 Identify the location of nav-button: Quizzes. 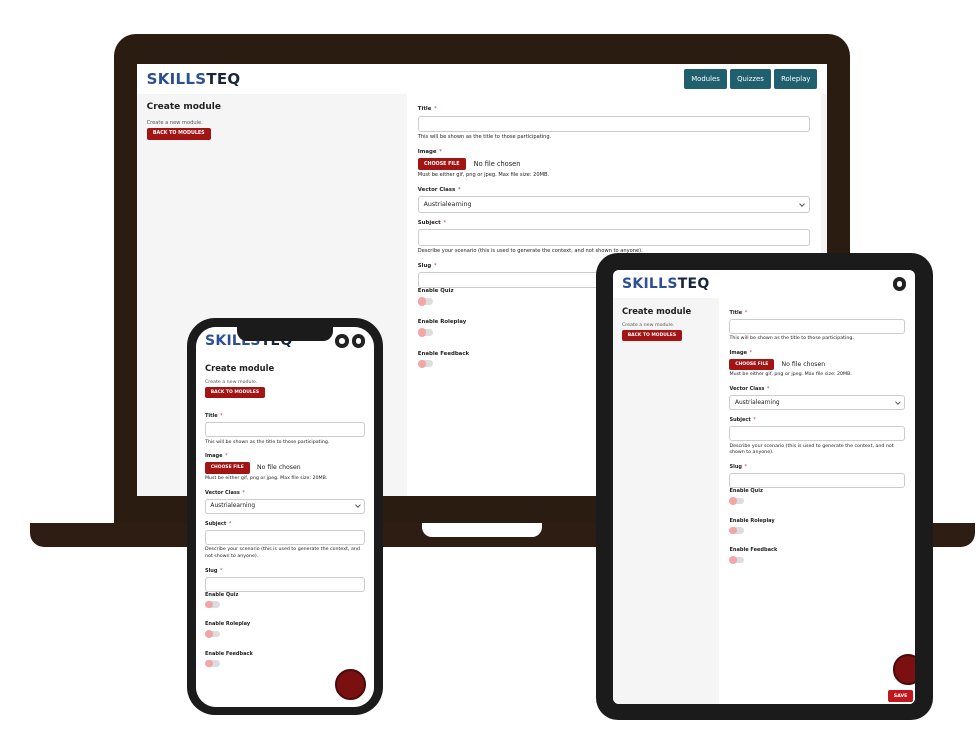
(750, 79).